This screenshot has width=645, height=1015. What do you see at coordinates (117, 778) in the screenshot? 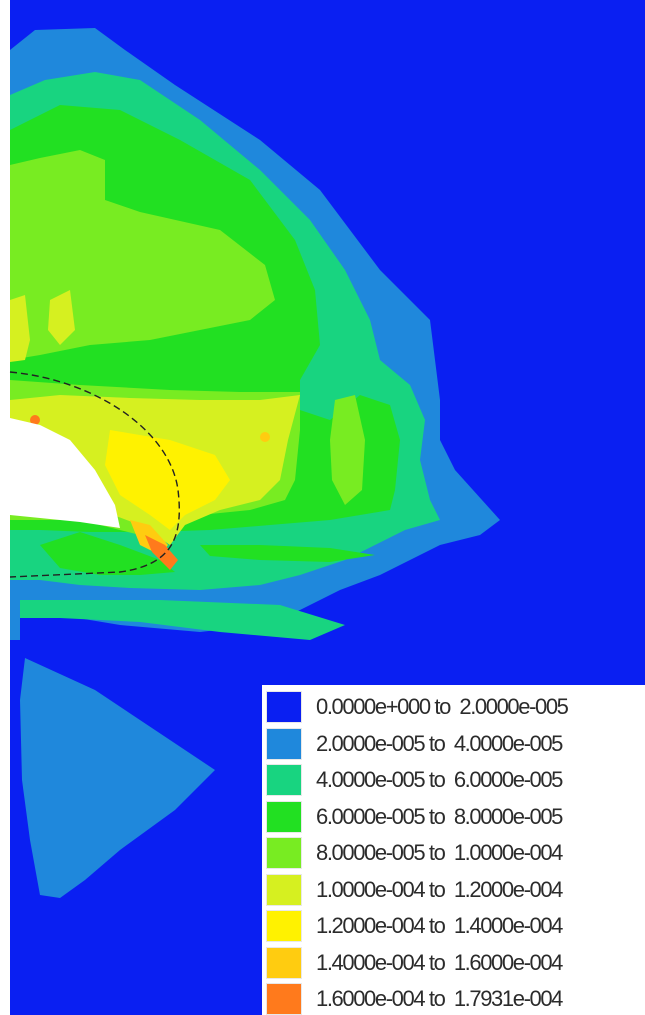
I see `contour-band-level-2-lower` at bounding box center [117, 778].